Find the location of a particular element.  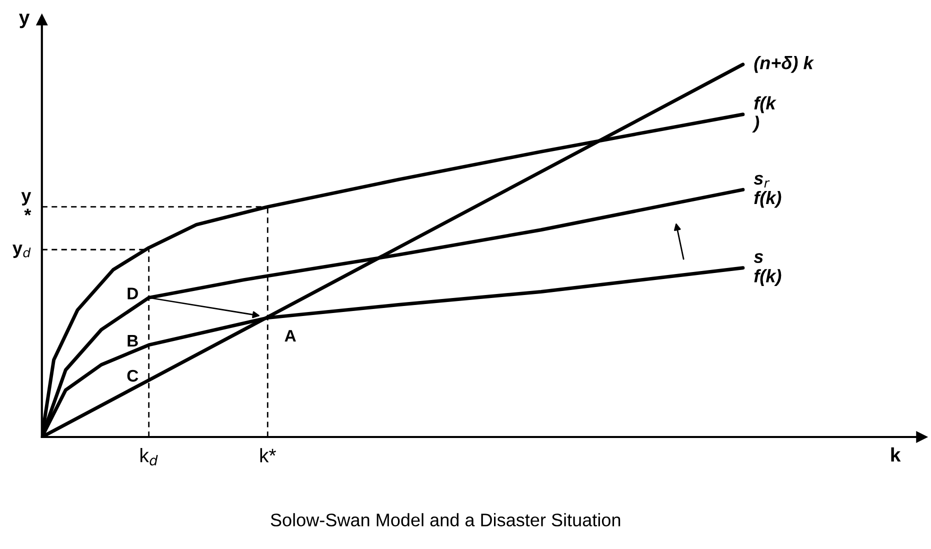

text: y is located at coordinates (24, 21).